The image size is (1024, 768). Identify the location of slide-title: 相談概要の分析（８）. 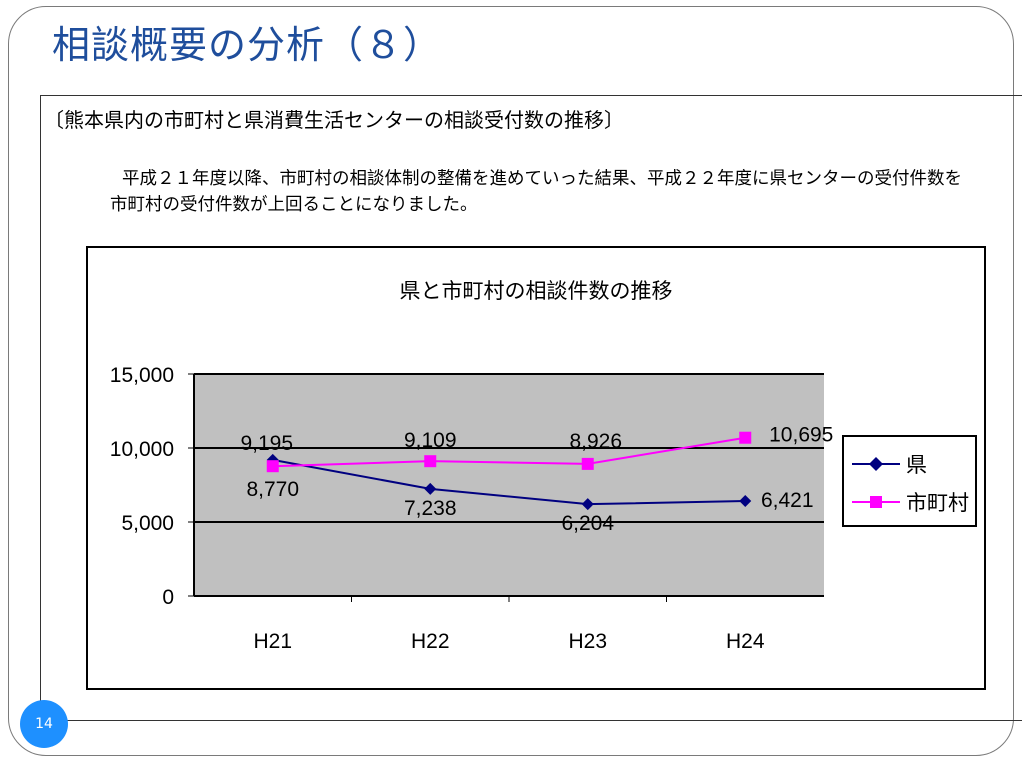
(247, 45).